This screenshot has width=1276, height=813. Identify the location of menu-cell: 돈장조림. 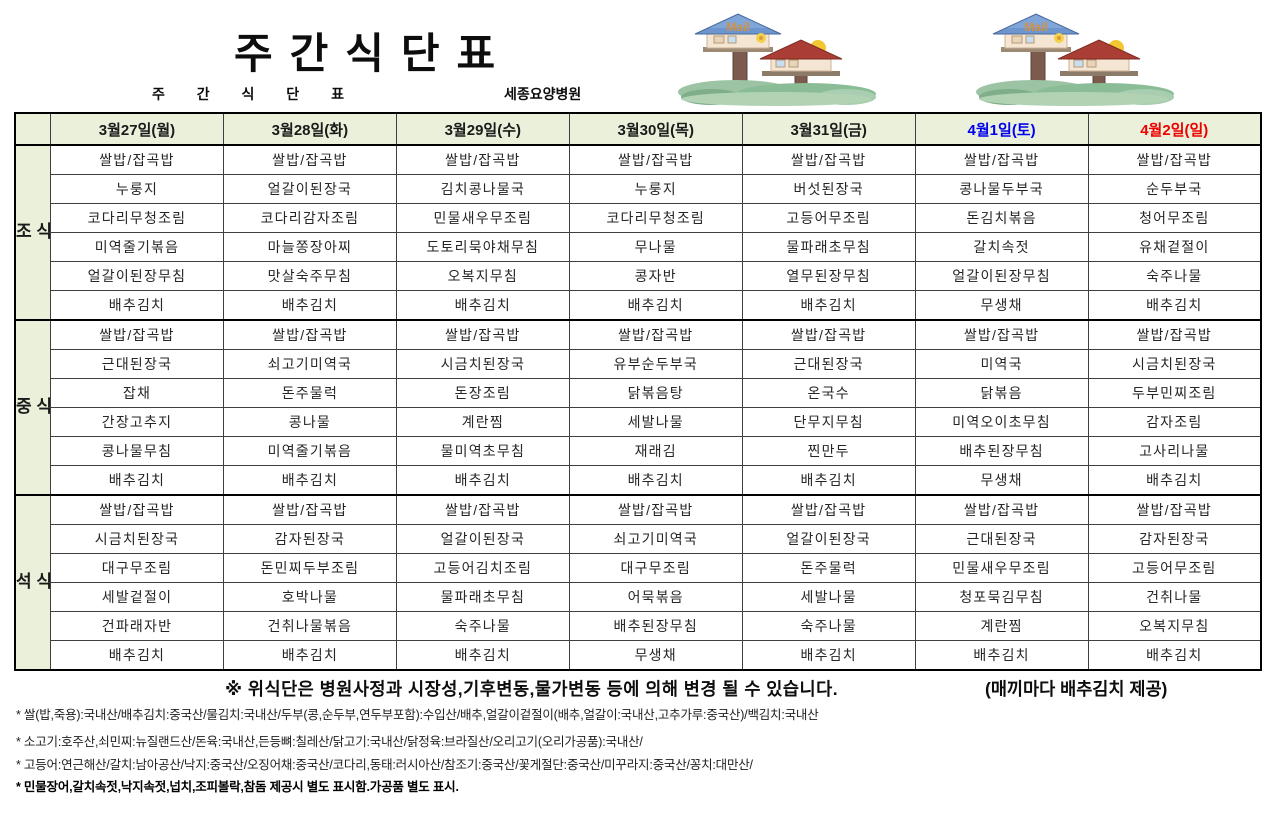
(482, 393).